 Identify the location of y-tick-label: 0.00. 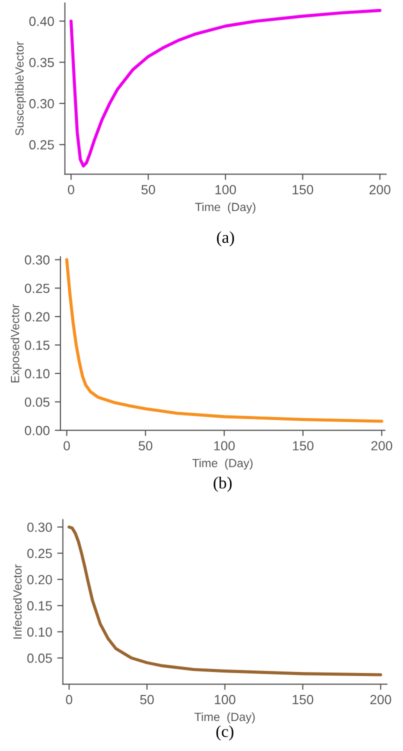
(37, 431).